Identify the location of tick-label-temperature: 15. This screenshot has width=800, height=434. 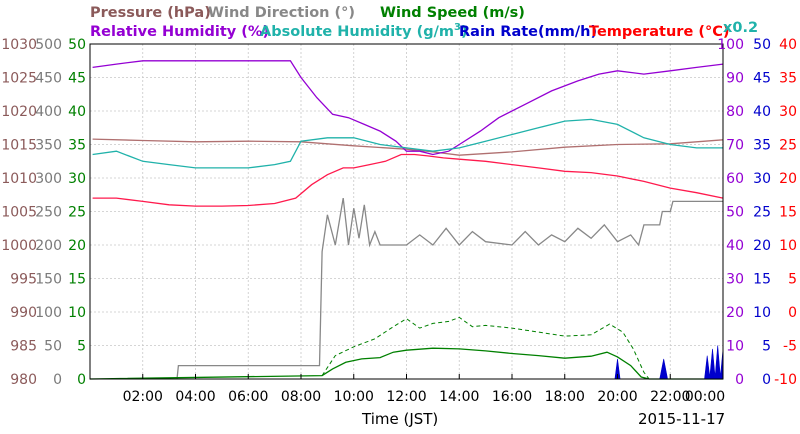
(788, 213).